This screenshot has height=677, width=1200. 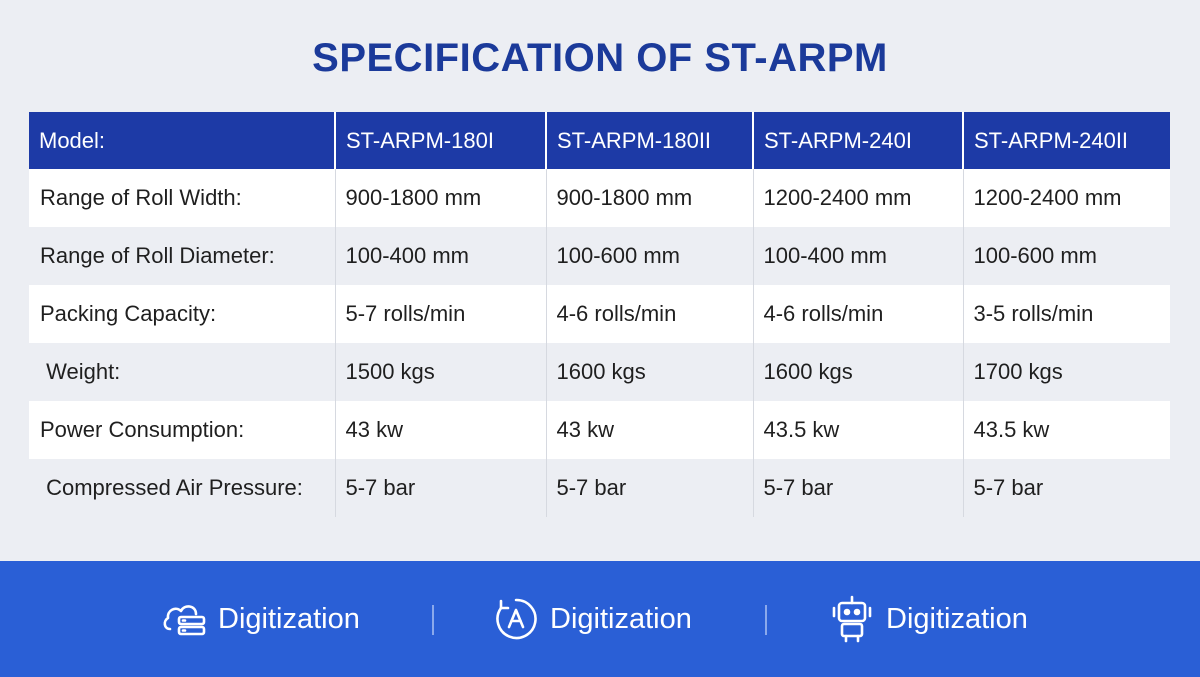 I want to click on page-title: SPECIFICATION OF ST-ARPM, so click(x=600, y=58).